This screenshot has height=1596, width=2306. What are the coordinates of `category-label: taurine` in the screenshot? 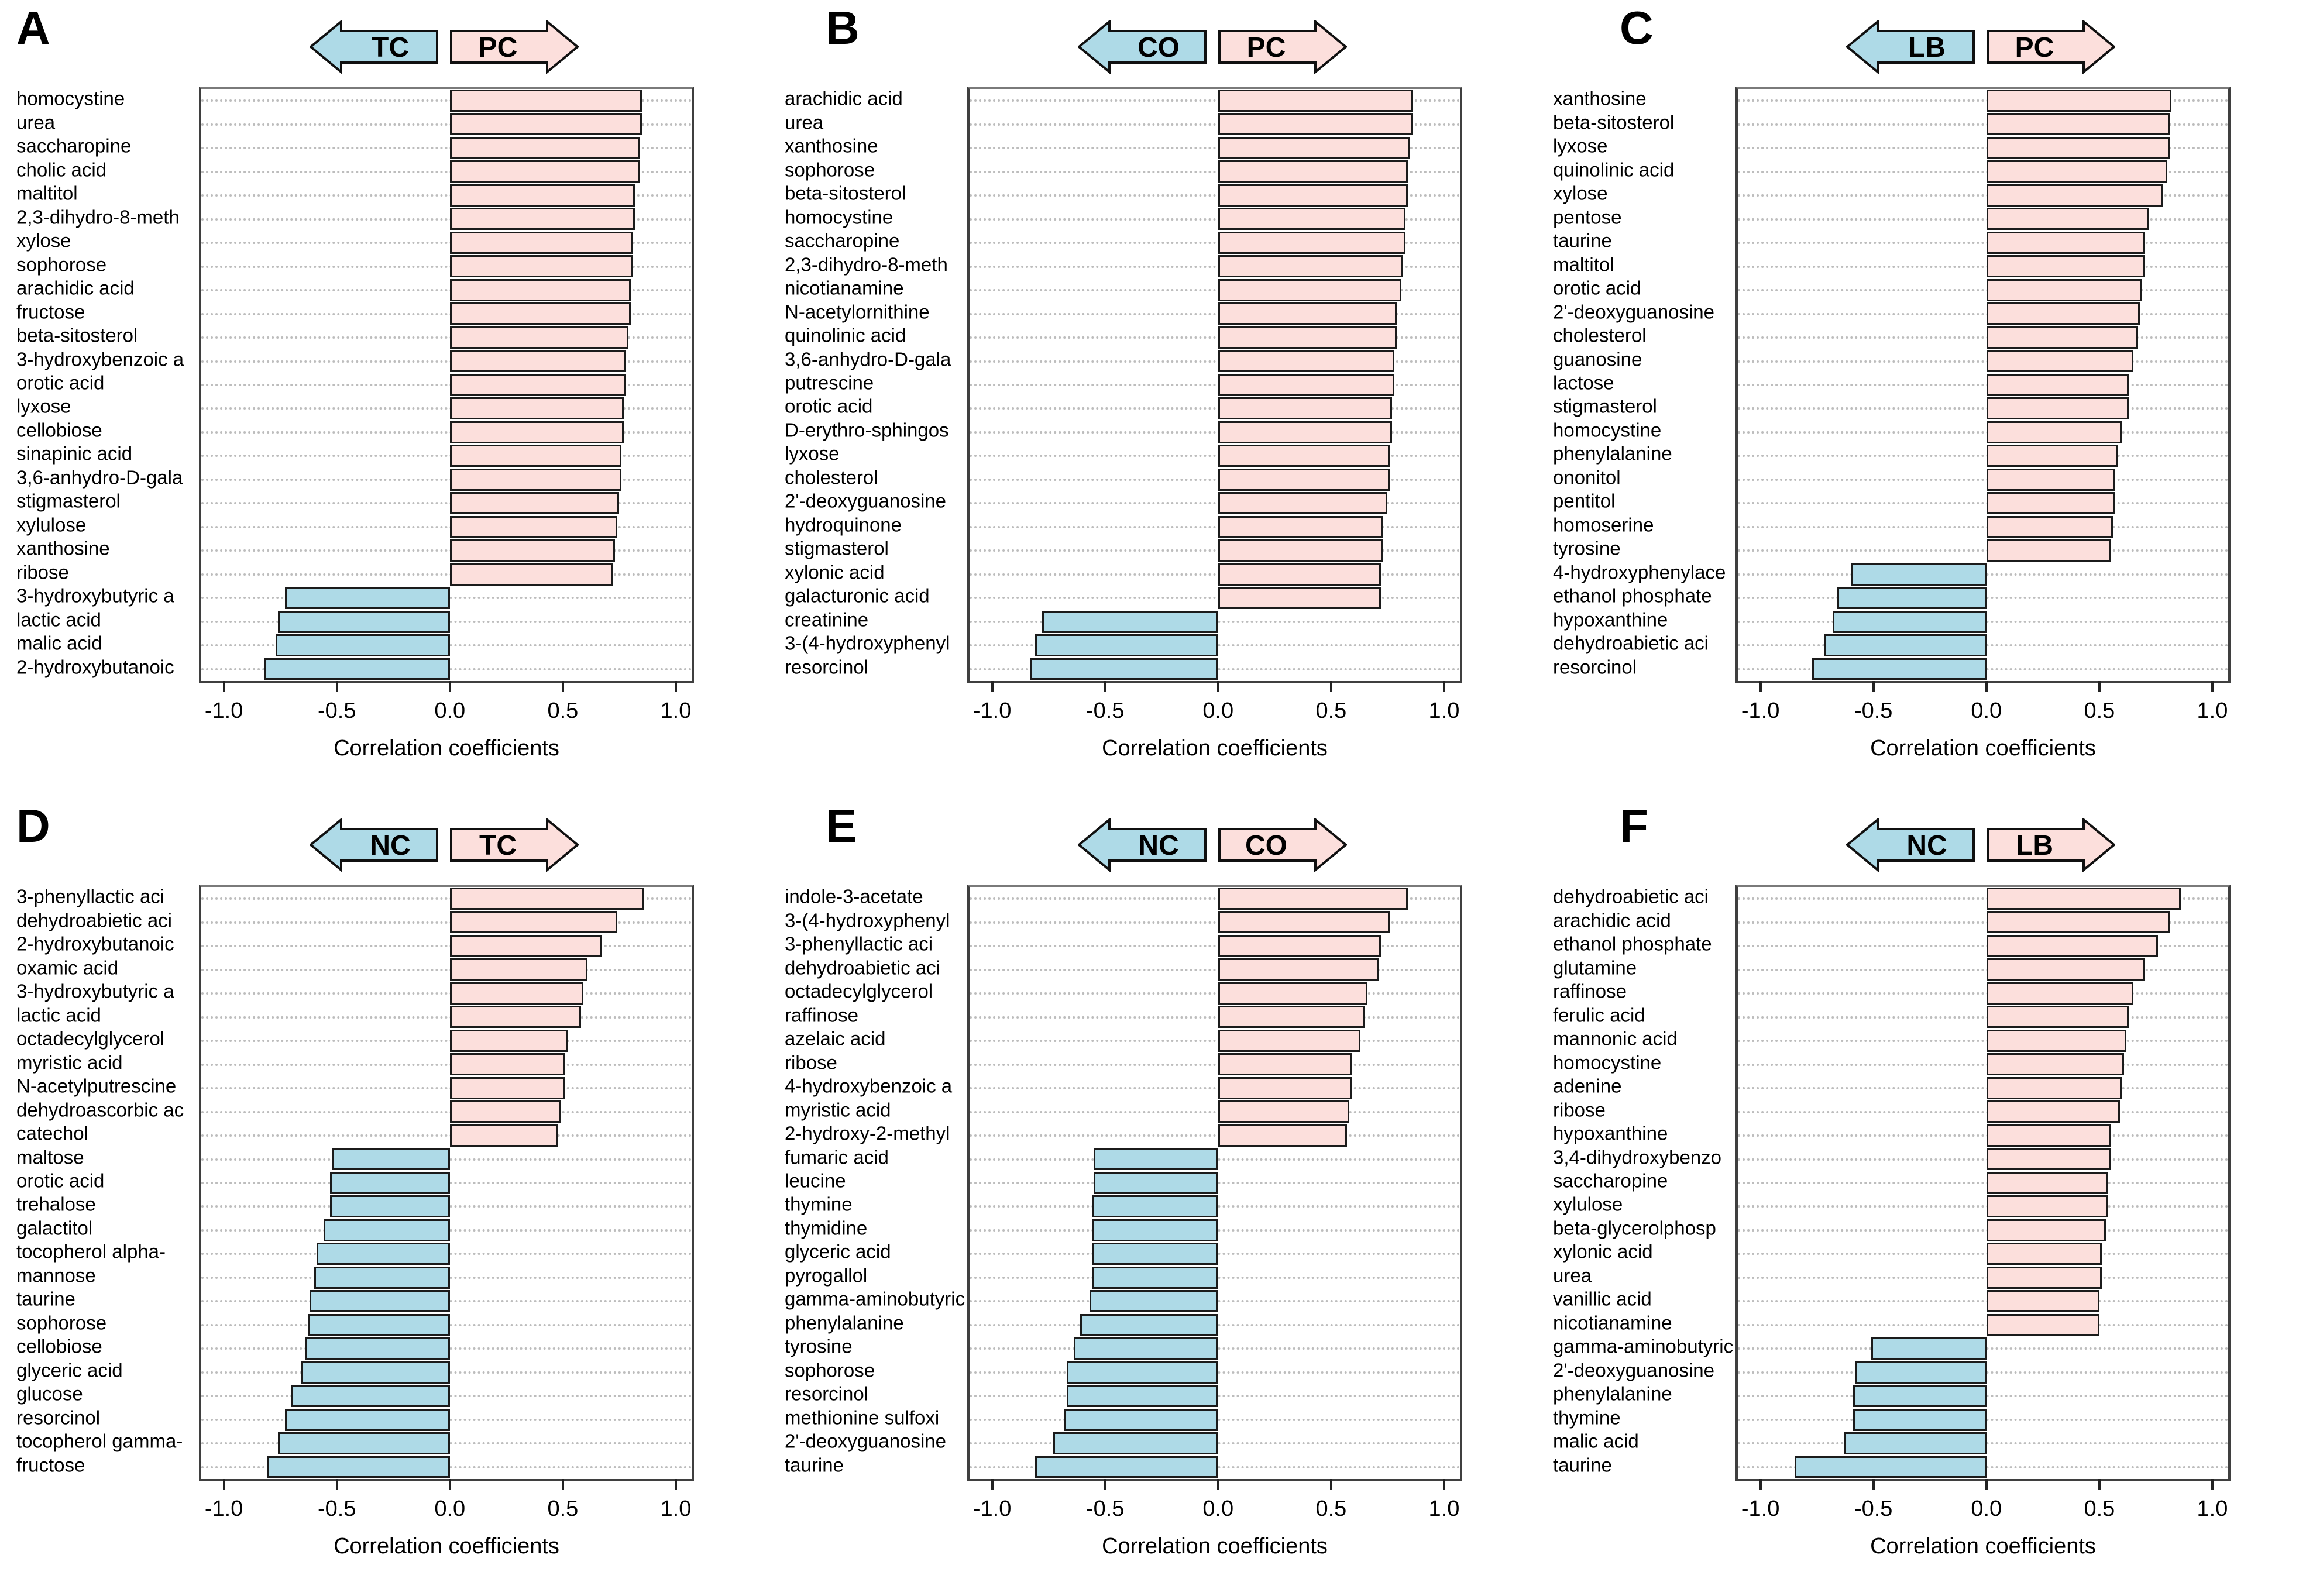 It's located at (45, 1299).